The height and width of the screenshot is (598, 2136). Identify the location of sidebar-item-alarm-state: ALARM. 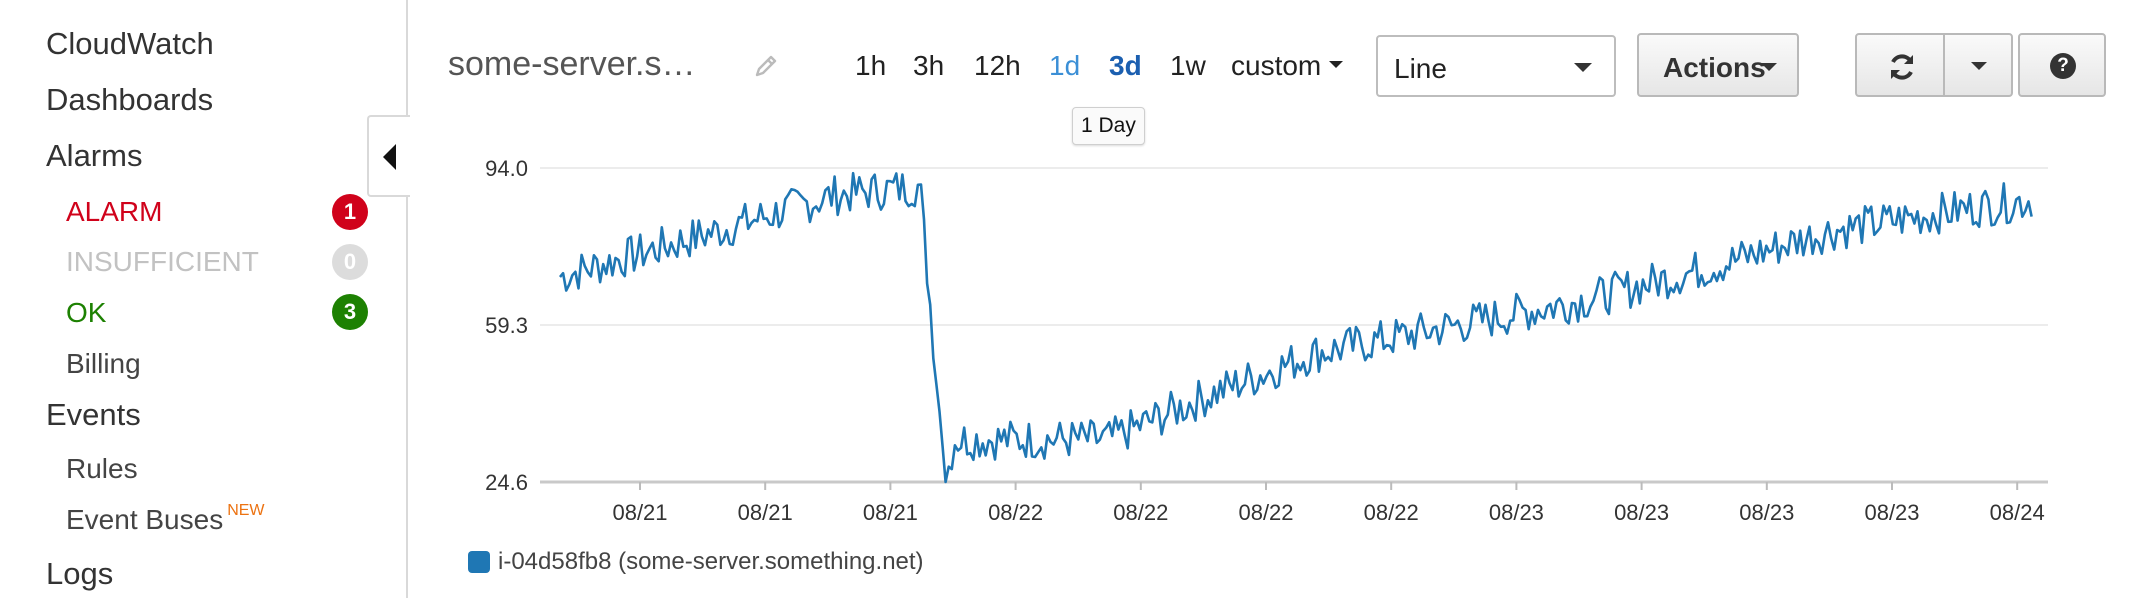
(114, 211).